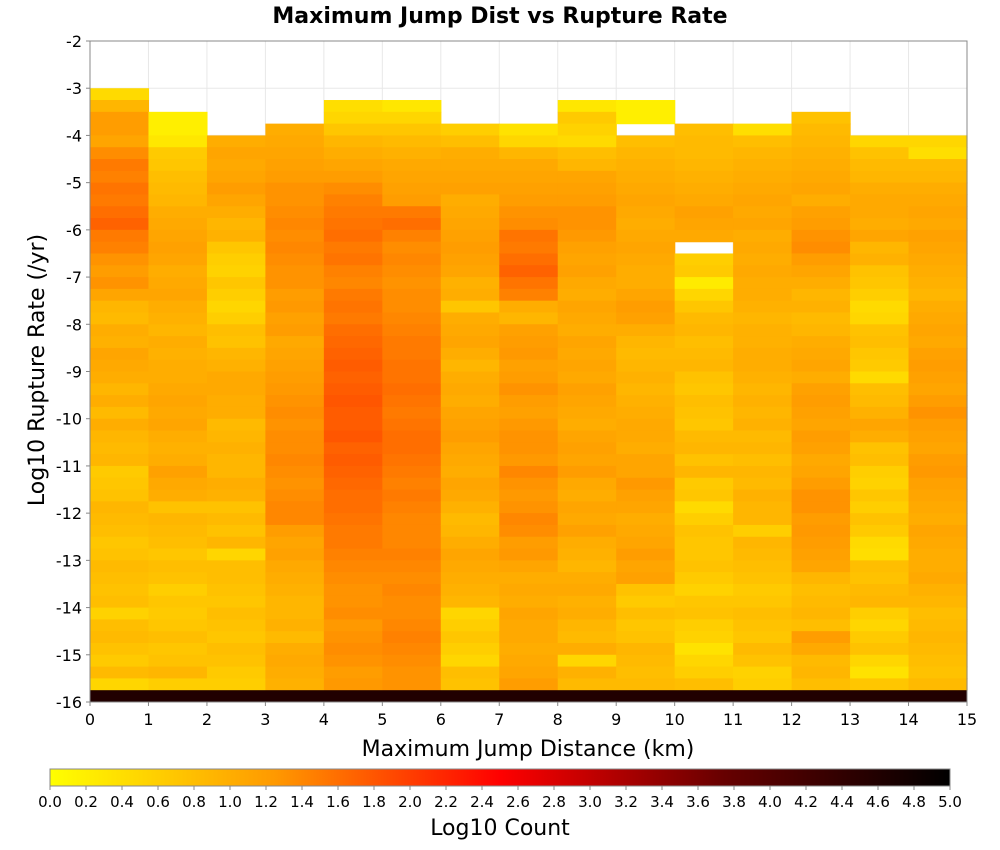 The height and width of the screenshot is (850, 1000). Describe the element at coordinates (410, 802) in the screenshot. I see `colorbar-tick-label: 2.0` at that location.